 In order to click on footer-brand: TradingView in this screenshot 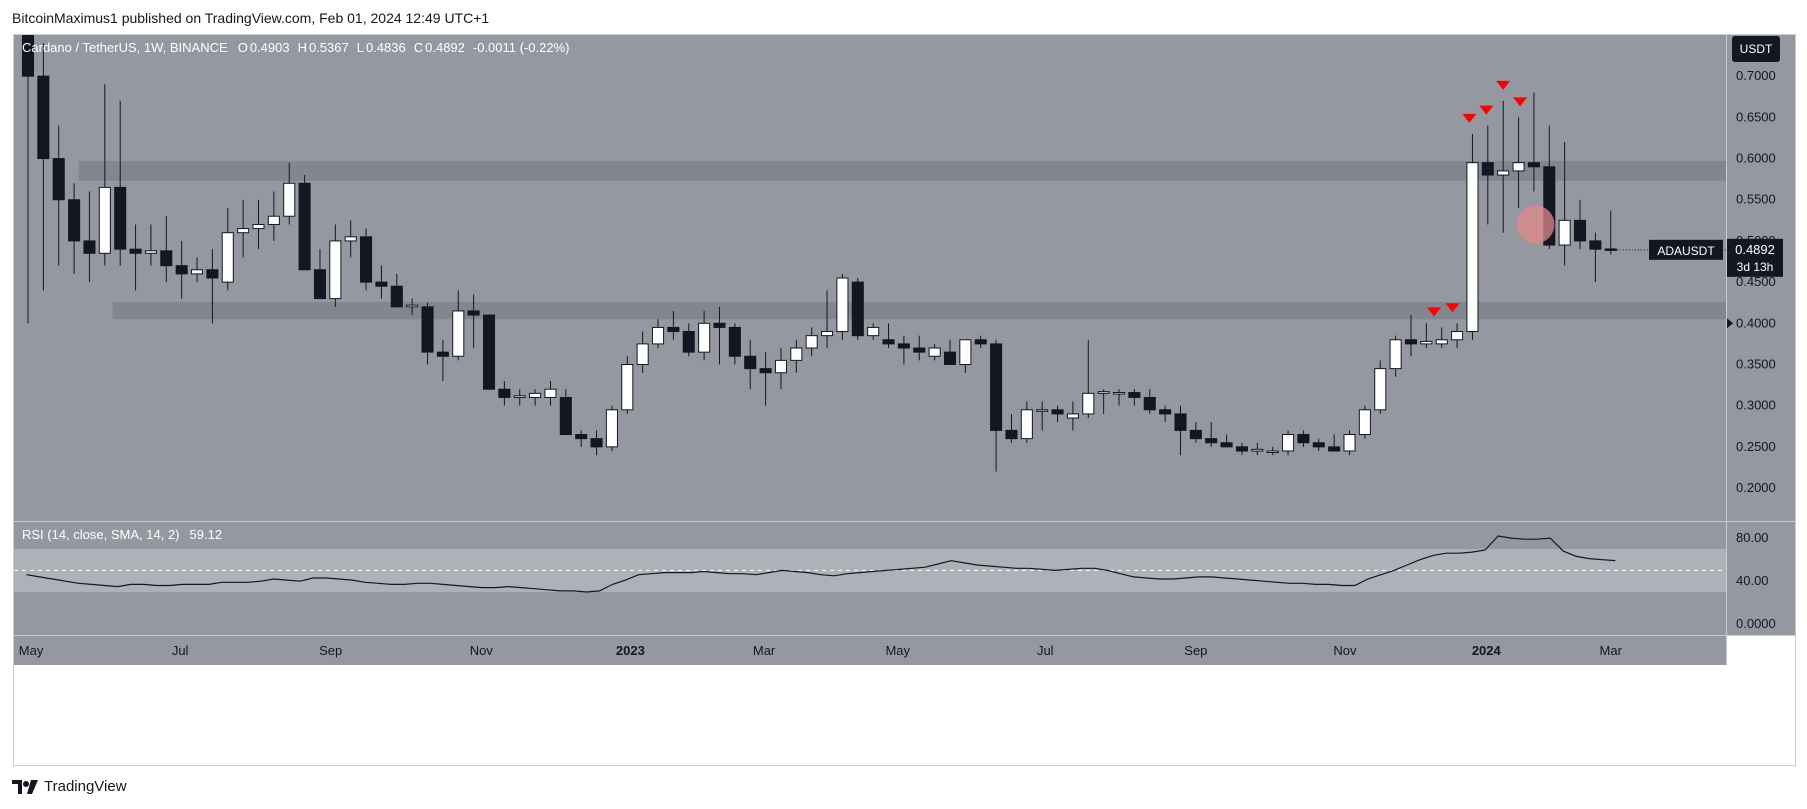, I will do `click(69, 786)`.